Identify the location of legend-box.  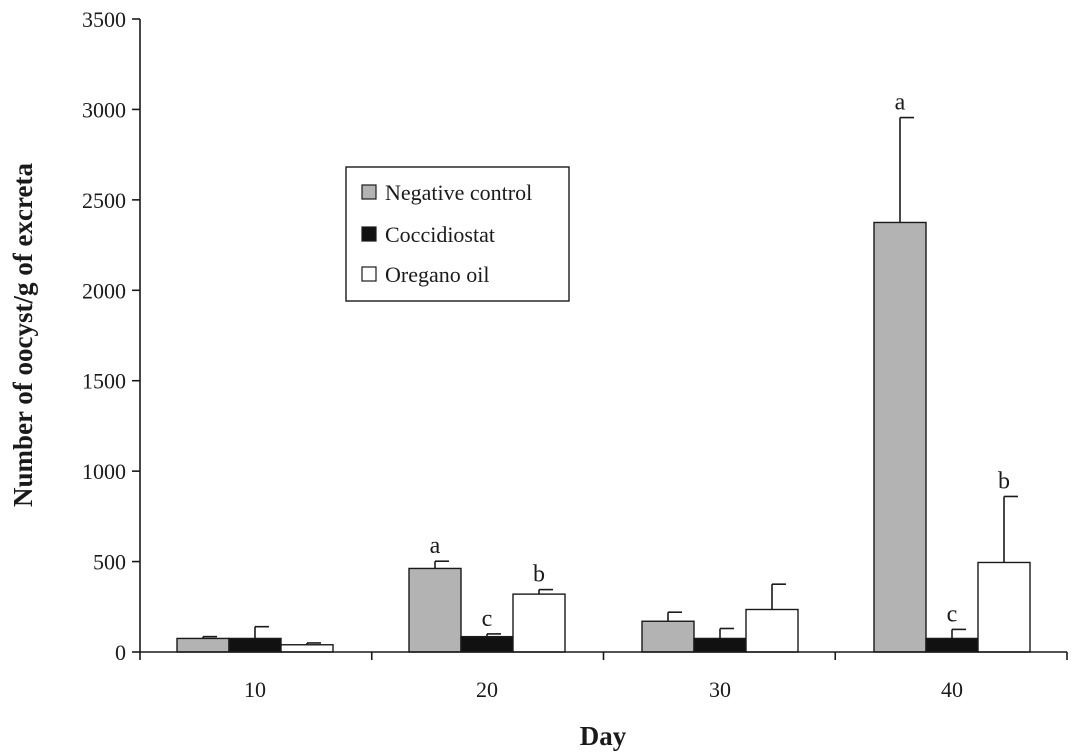
(457, 234).